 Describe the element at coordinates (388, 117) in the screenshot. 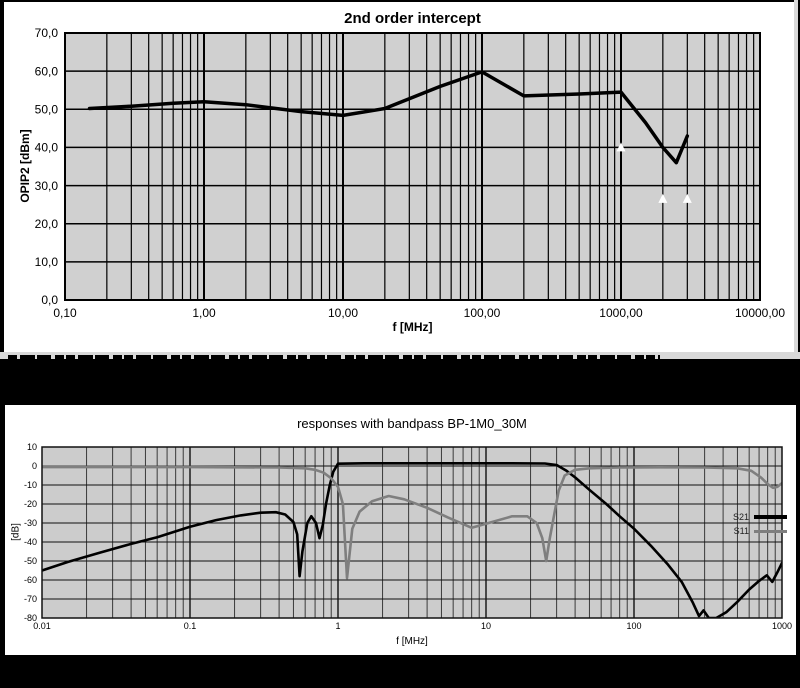

I see `series-opip2` at that location.